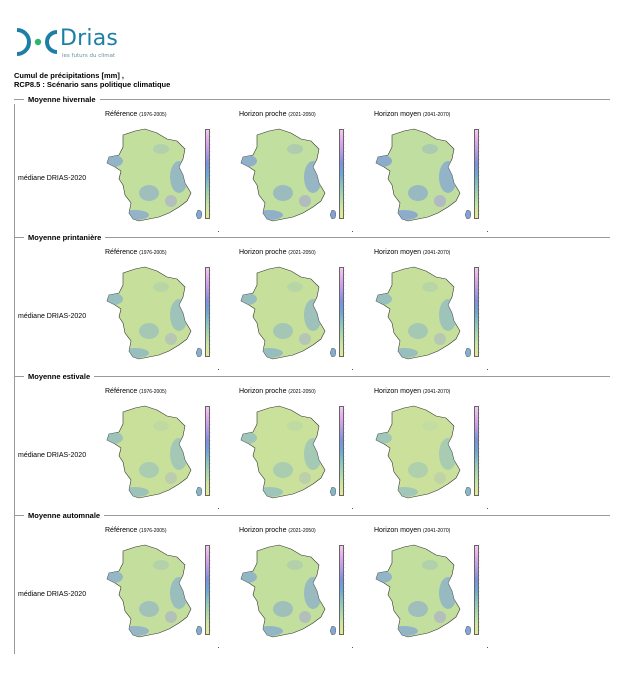 This screenshot has width=625, height=677. What do you see at coordinates (264, 391) in the screenshot?
I see `column-label: Horizon proche` at bounding box center [264, 391].